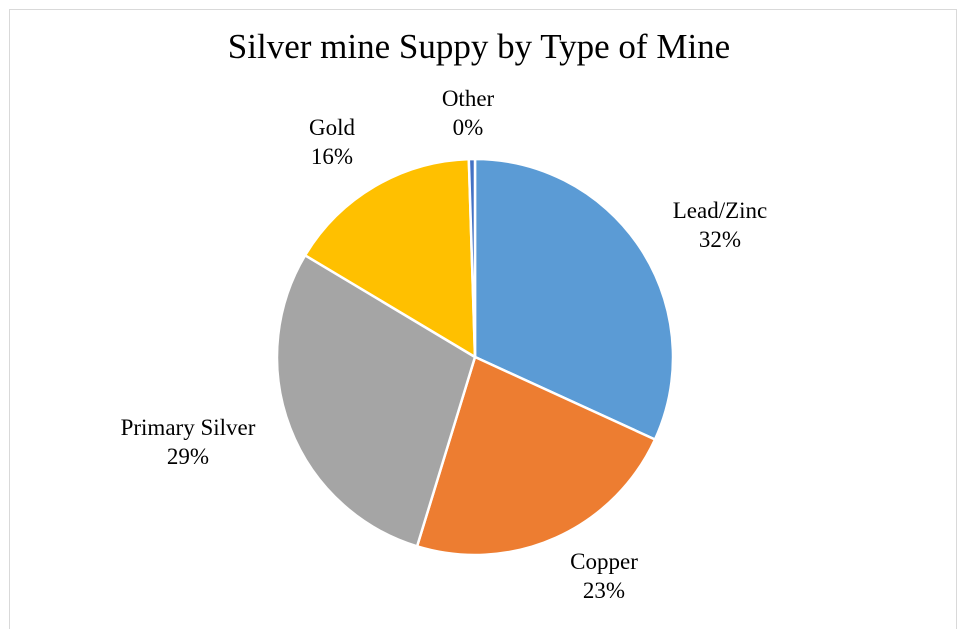 The image size is (958, 629). Describe the element at coordinates (720, 210) in the screenshot. I see `slice-label: Lead/Zinc` at that location.